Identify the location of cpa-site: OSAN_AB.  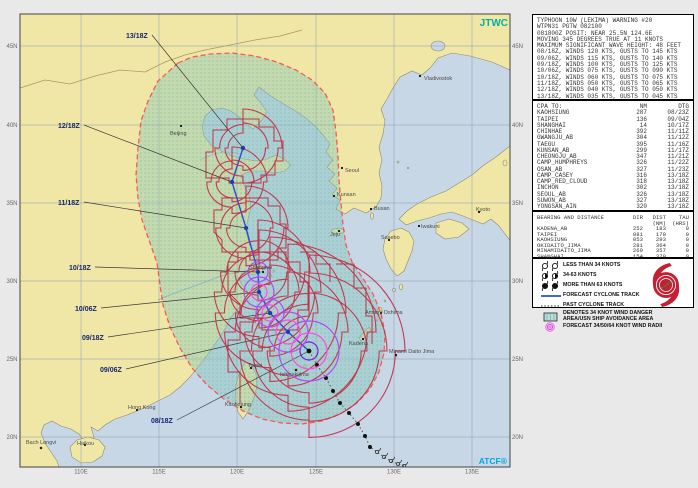
(550, 169).